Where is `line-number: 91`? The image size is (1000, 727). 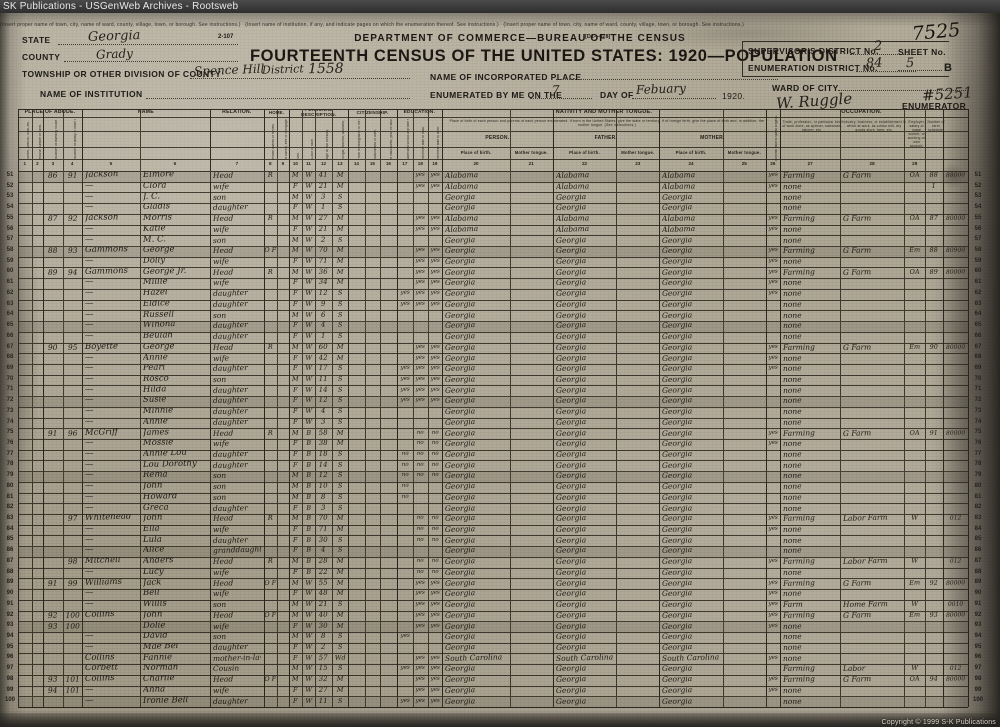
line-number: 91 is located at coordinates (978, 603).